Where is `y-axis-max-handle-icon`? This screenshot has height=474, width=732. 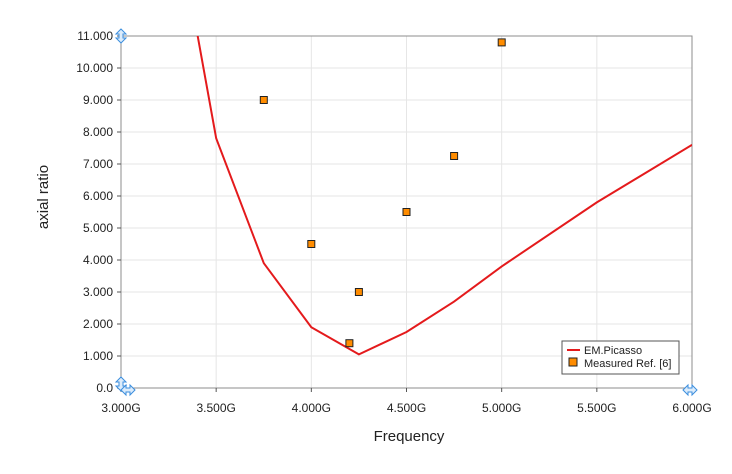 y-axis-max-handle-icon is located at coordinates (121, 36).